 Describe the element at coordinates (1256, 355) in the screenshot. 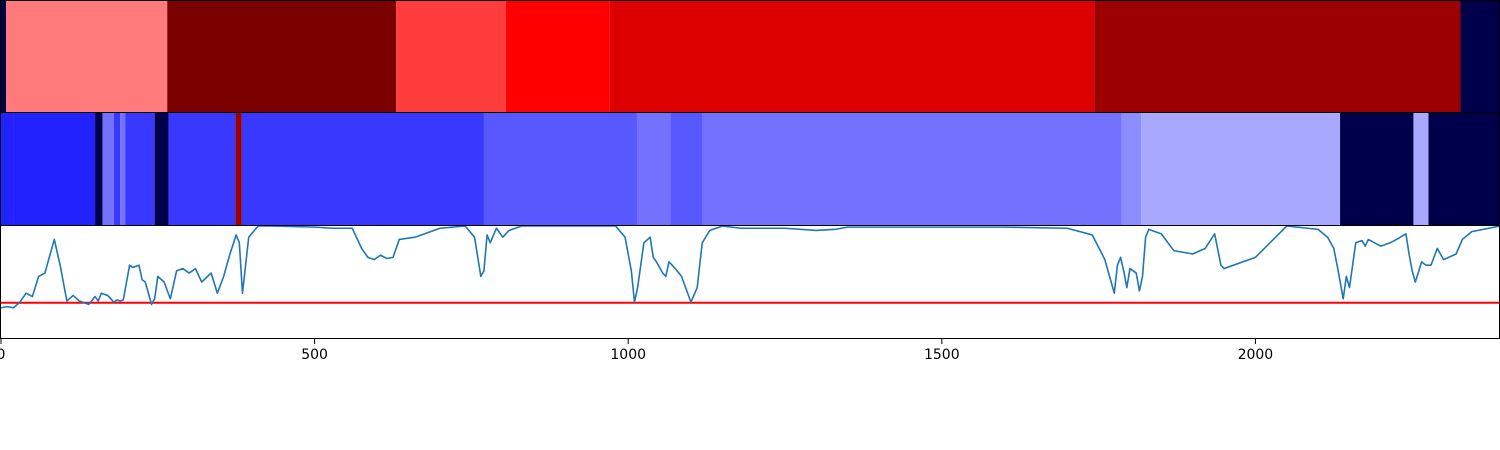

I see `x-tick-label-4: 2000` at that location.